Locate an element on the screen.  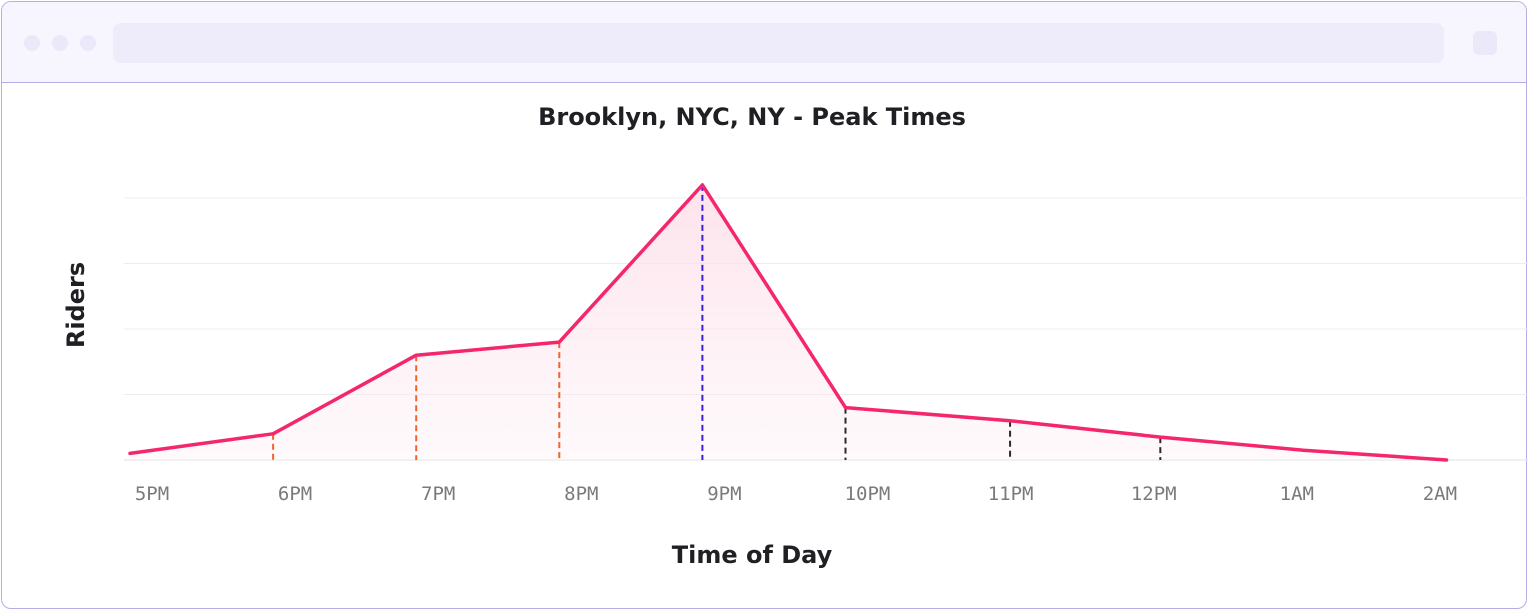
window-titlebar is located at coordinates (764, 42).